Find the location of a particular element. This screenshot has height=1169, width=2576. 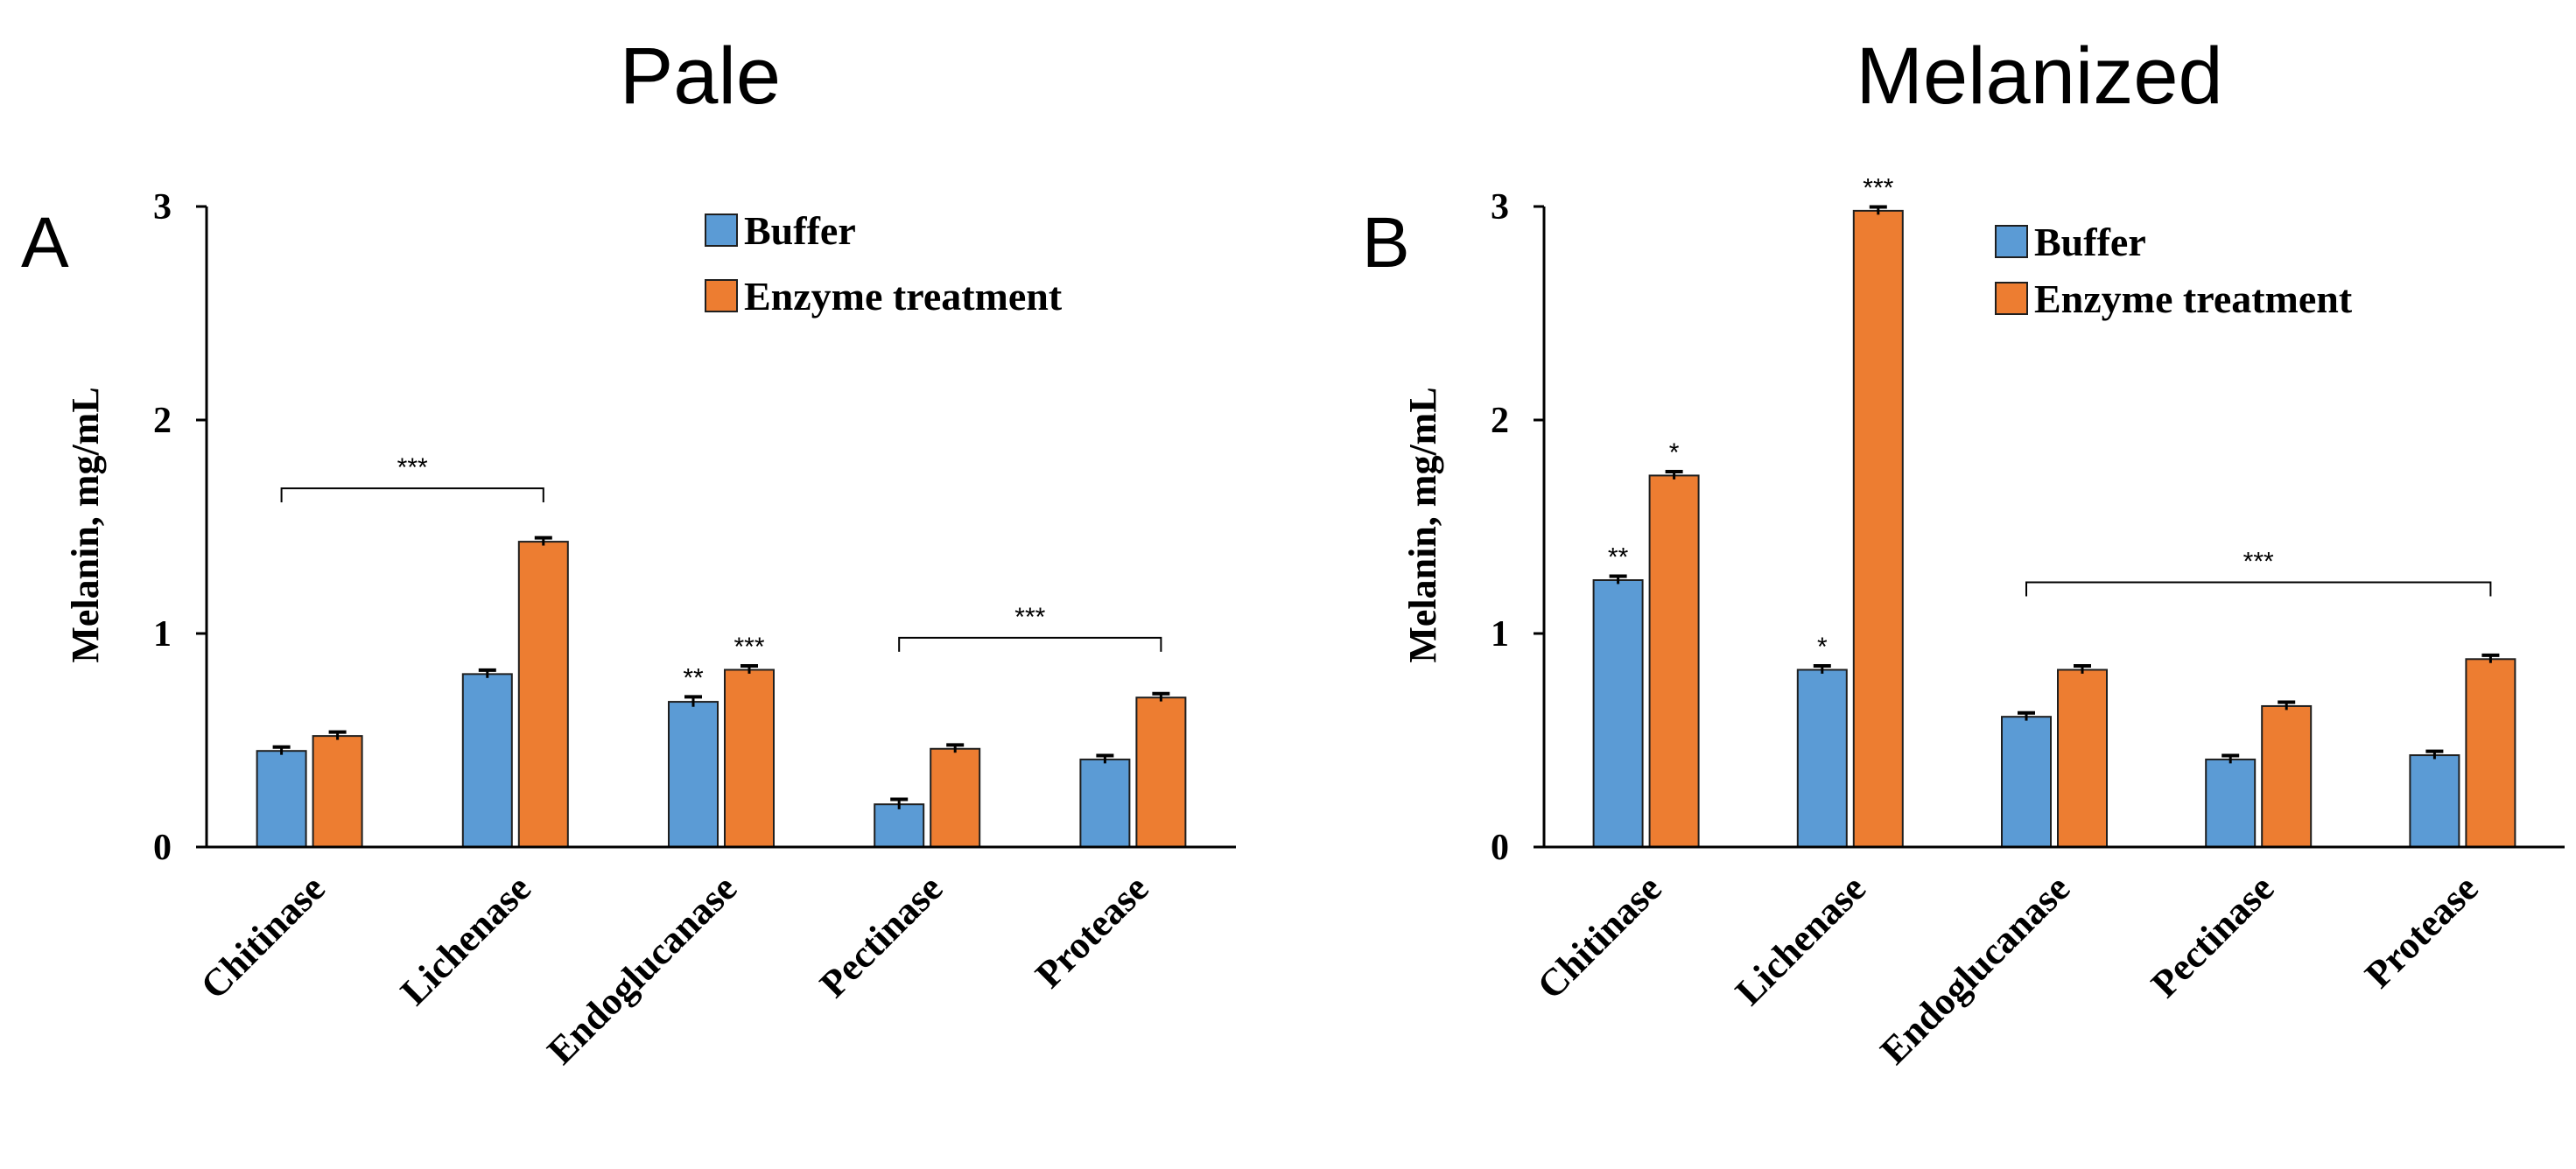

panel-letter: A is located at coordinates (45, 243).